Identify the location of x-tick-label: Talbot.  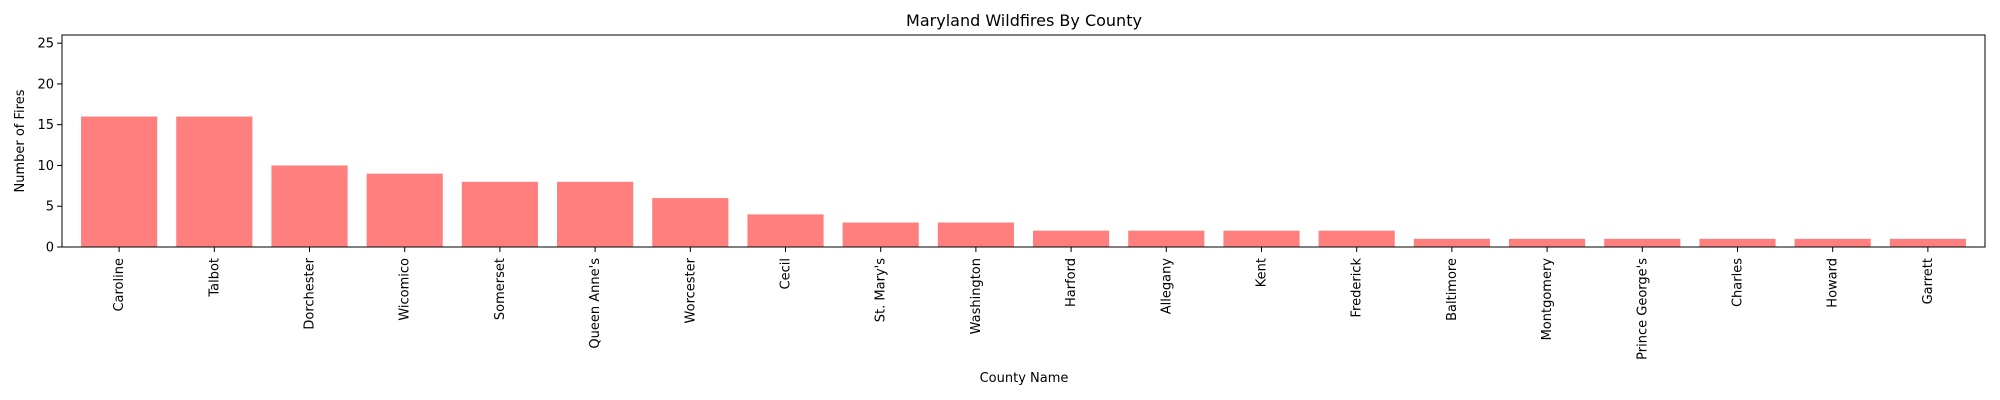
(214, 278).